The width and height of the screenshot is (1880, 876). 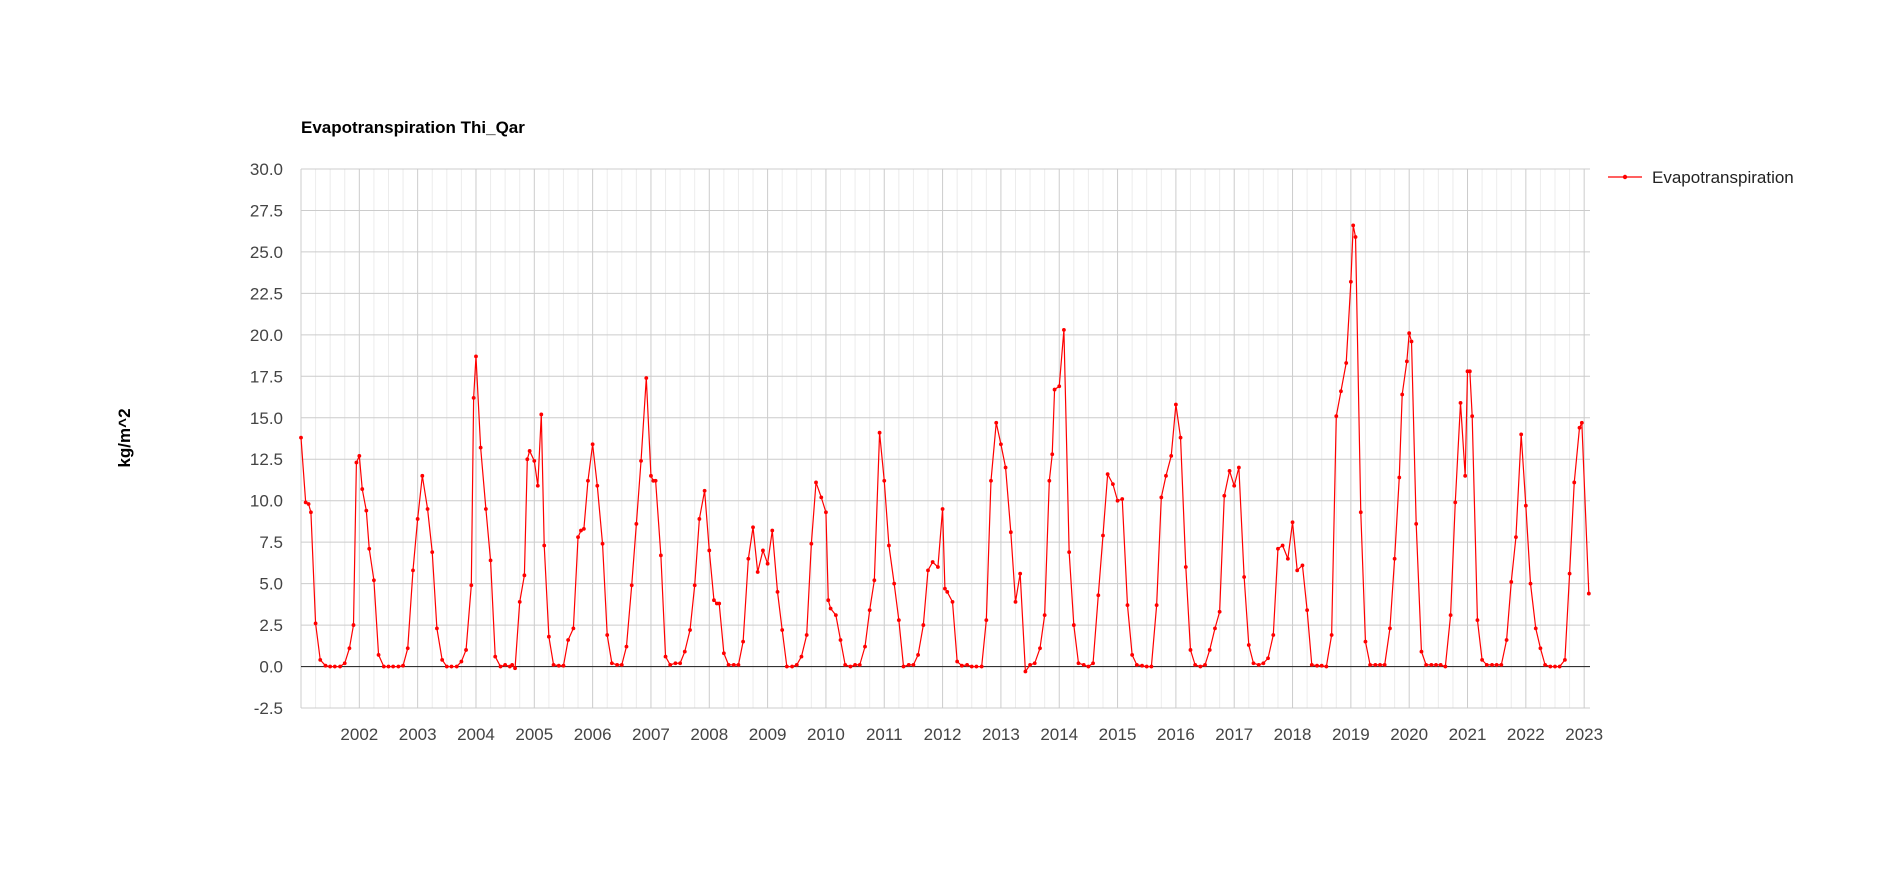 What do you see at coordinates (359, 734) in the screenshot?
I see `x-tick-label: 2002` at bounding box center [359, 734].